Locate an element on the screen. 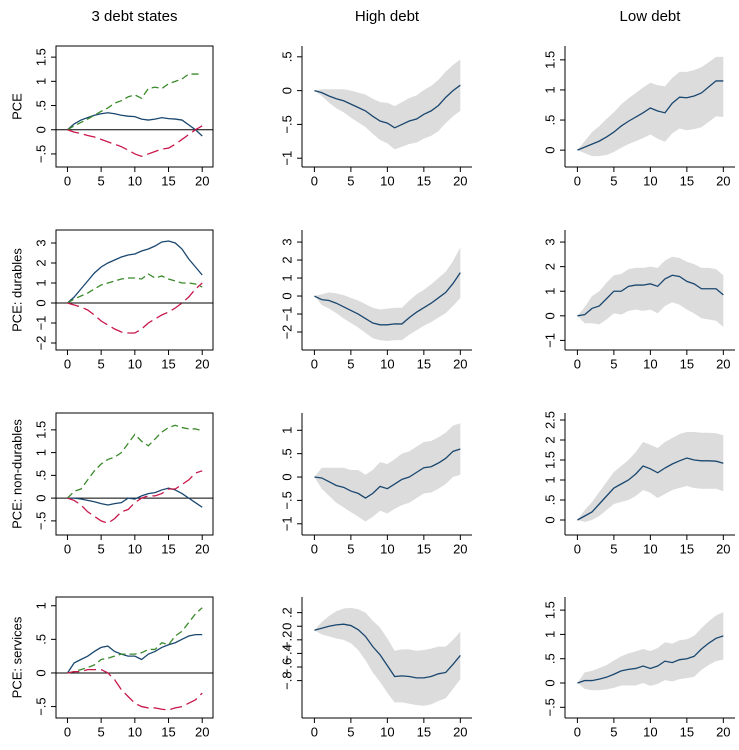 The image size is (739, 750). column-title: 3 debt states is located at coordinates (135, 16).